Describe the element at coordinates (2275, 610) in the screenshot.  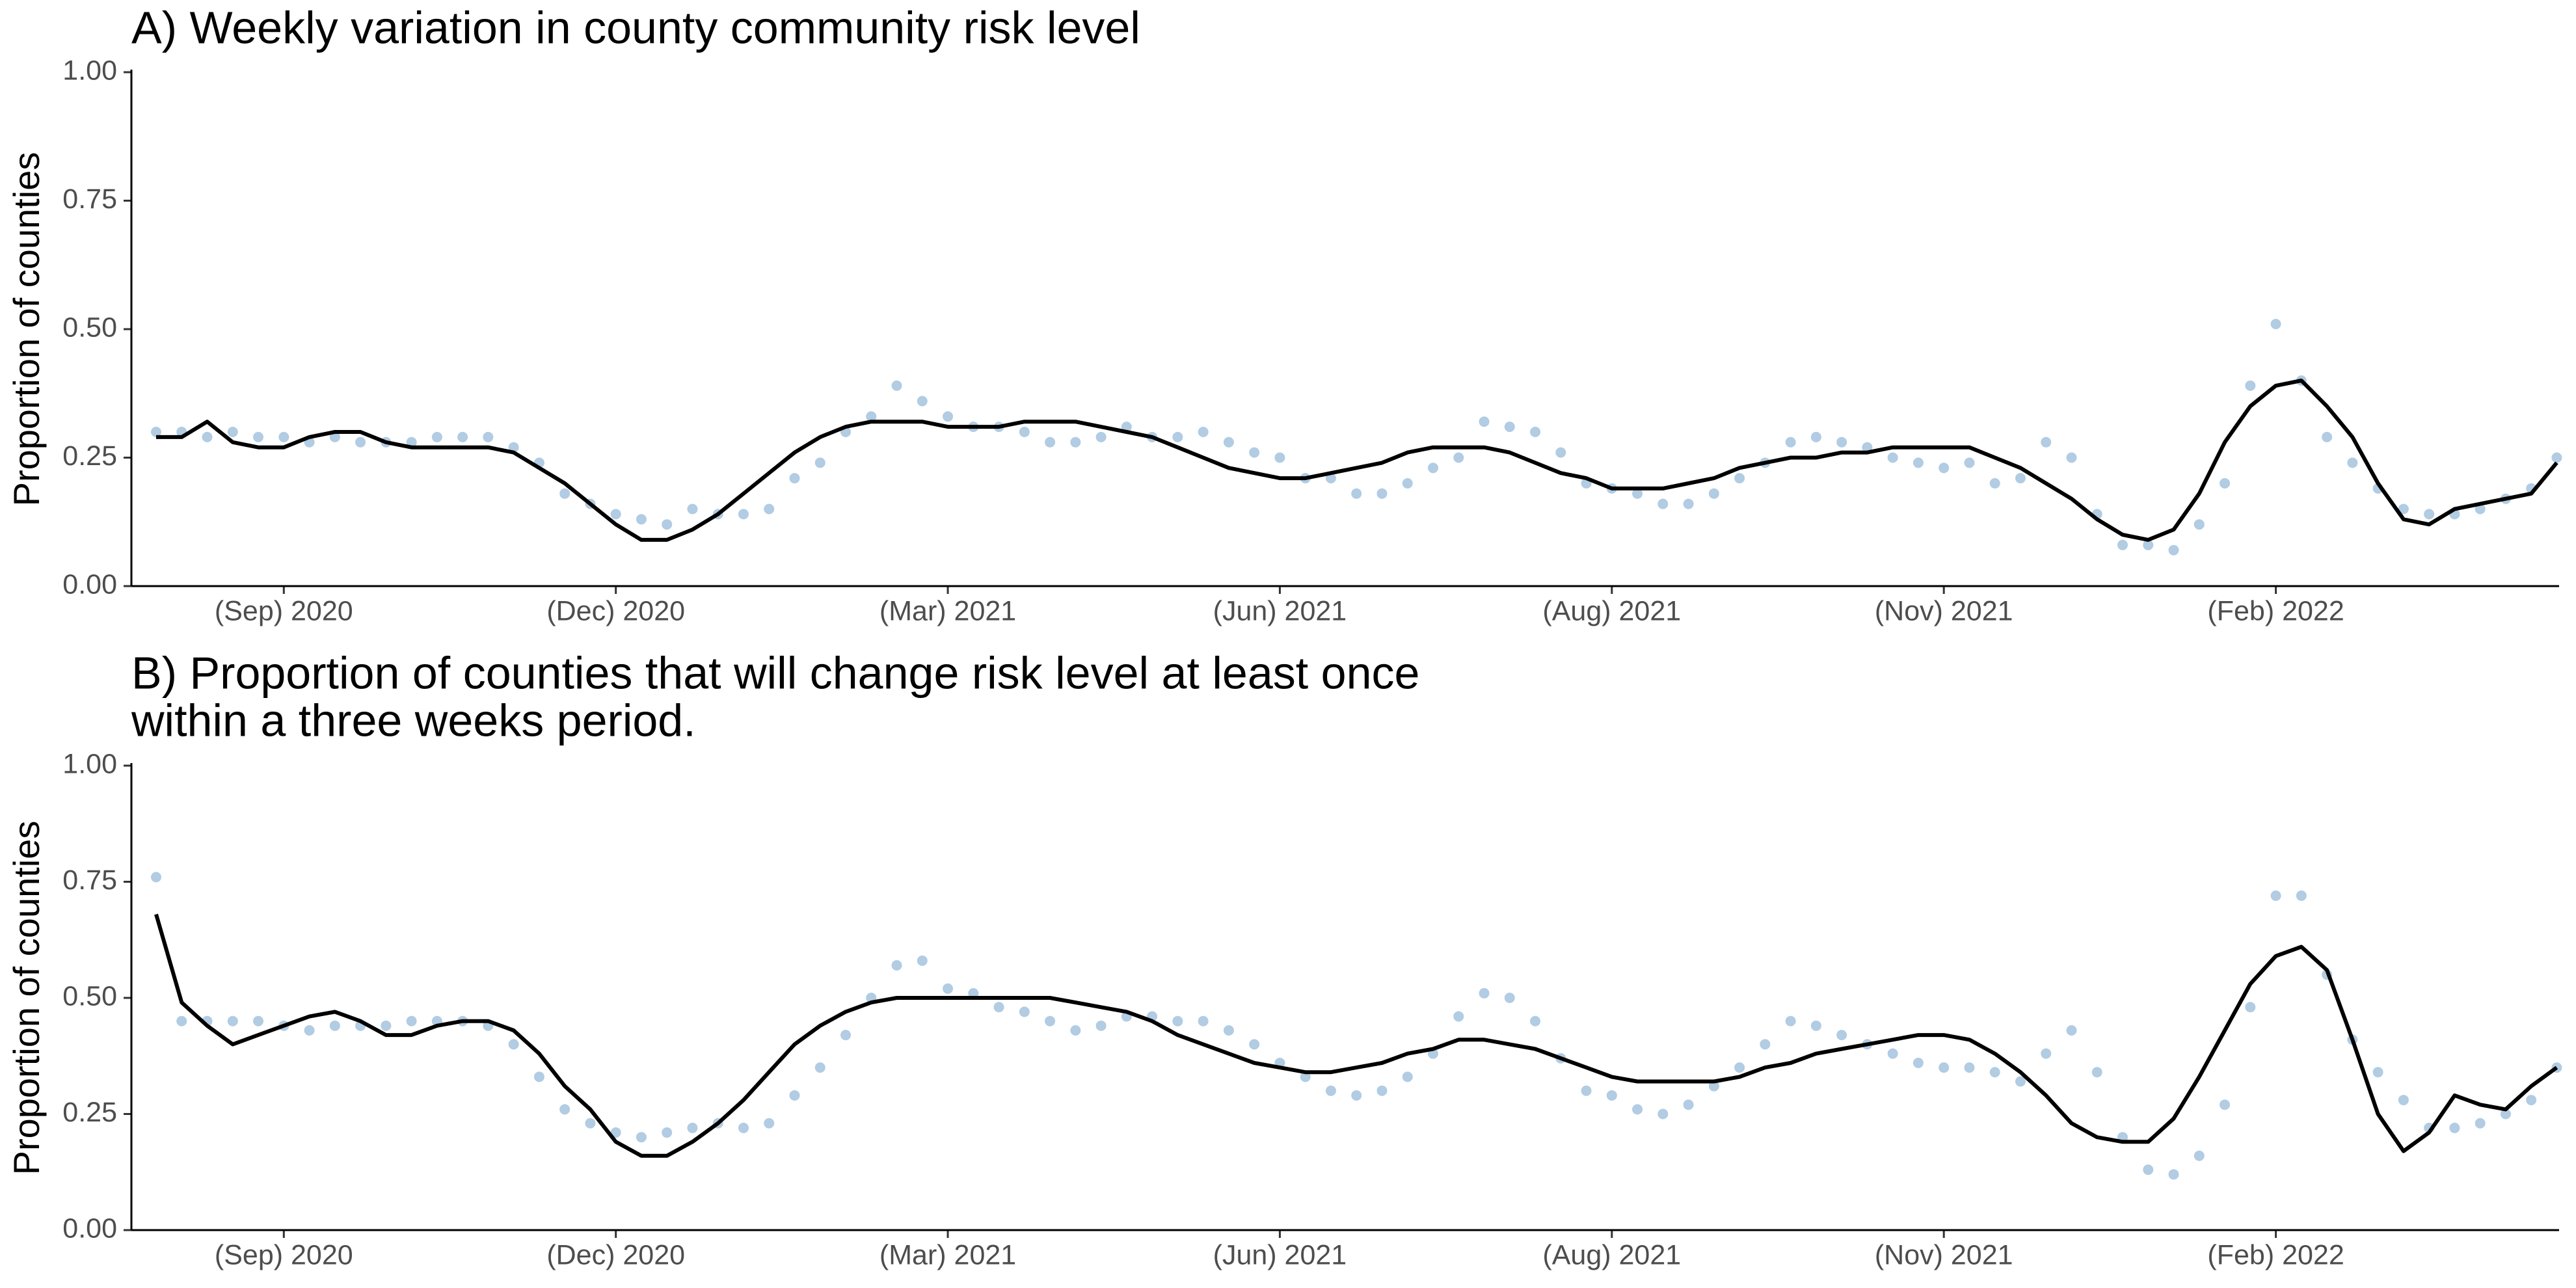
I see `x-tick-label: (Feb) 2022` at that location.